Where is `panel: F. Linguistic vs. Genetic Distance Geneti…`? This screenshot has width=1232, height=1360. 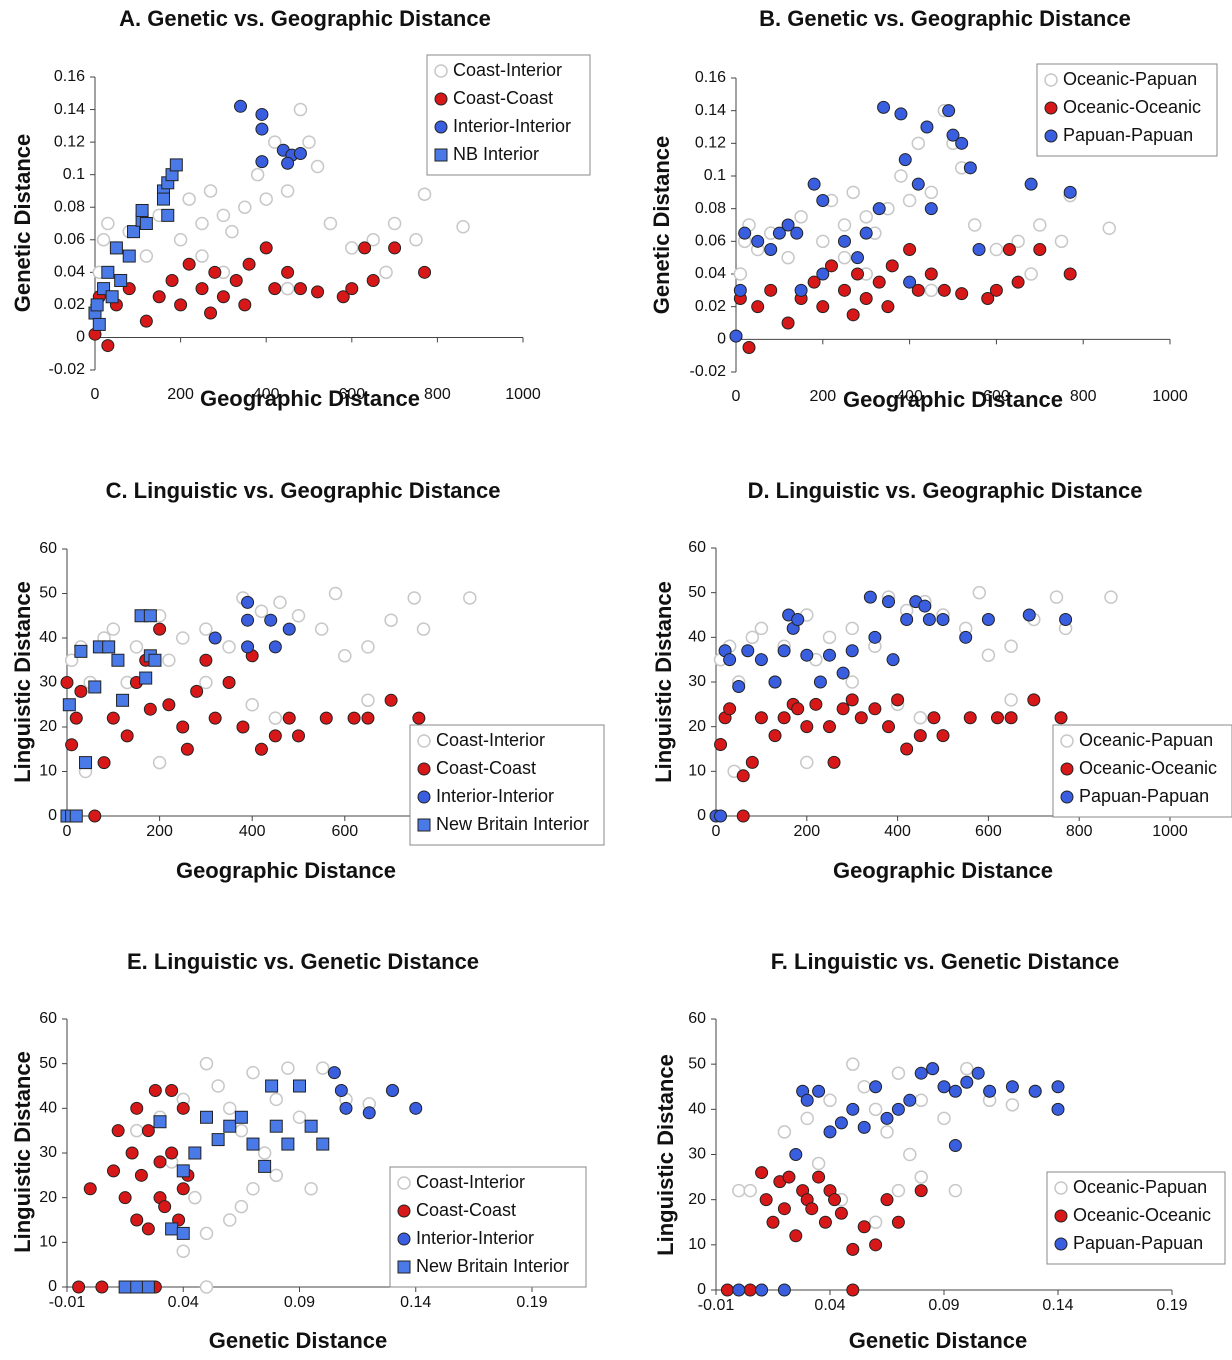 panel: F. Linguistic vs. Genetic Distance Geneti… is located at coordinates (939, 1151).